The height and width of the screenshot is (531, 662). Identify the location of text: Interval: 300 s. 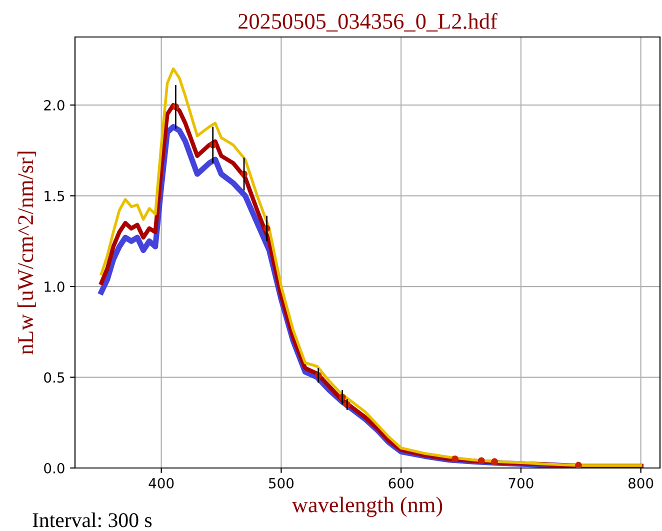
(92, 520).